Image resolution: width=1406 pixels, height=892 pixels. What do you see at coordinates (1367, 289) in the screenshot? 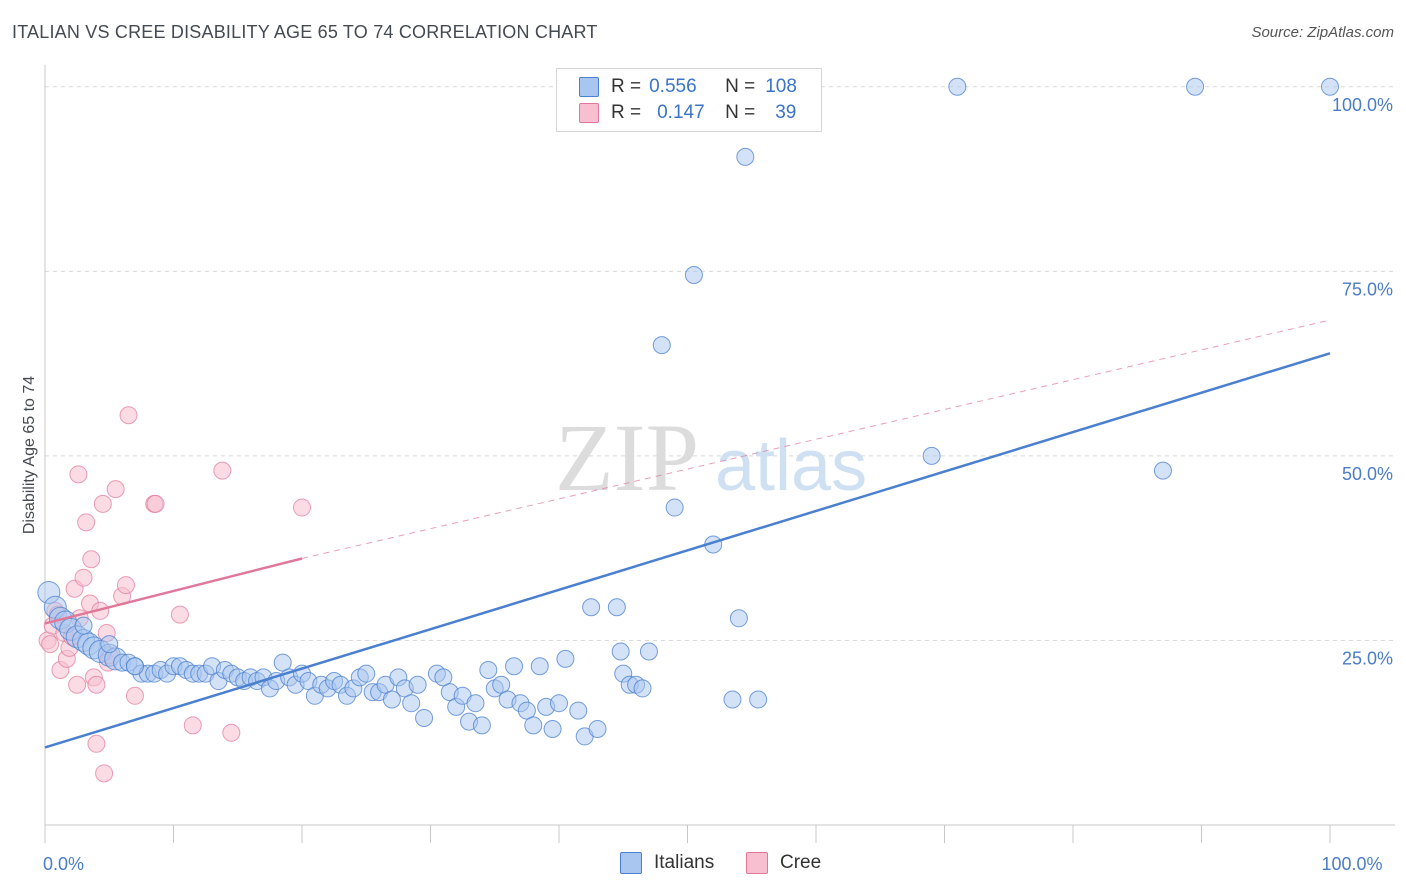
I see `y-tick-label: 75.0%` at bounding box center [1367, 289].